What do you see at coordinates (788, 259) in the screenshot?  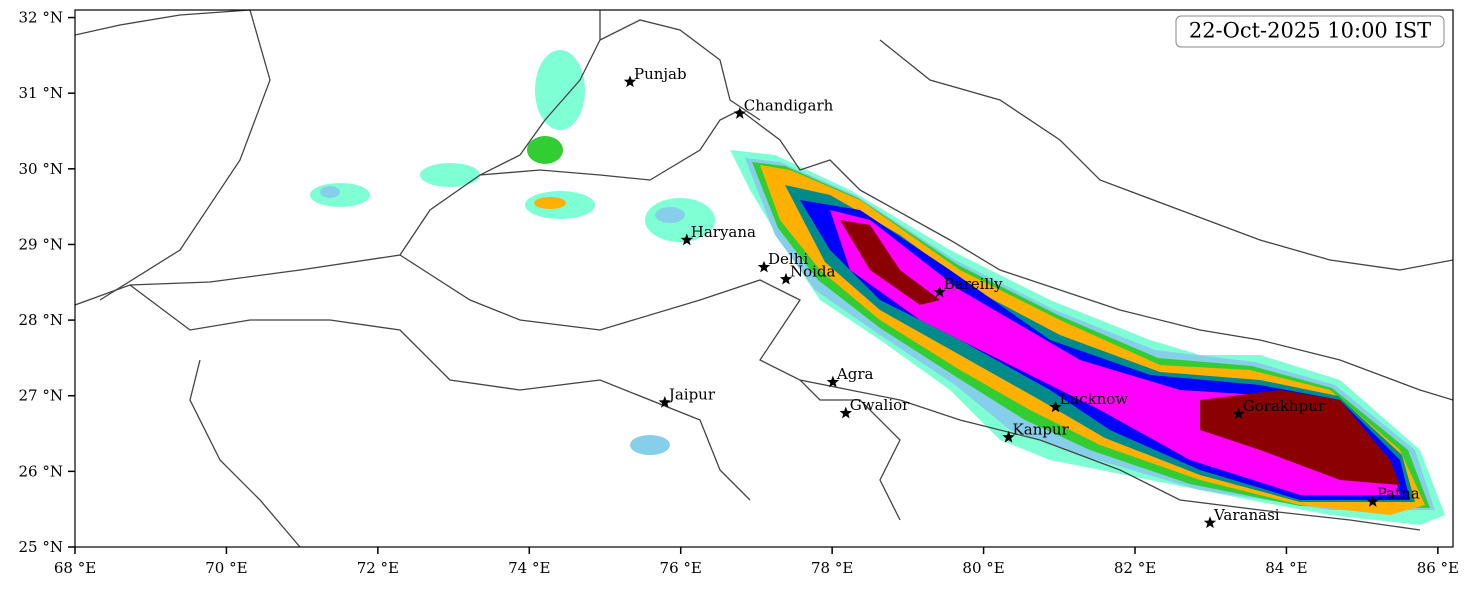 I see `city-label: Delhi` at bounding box center [788, 259].